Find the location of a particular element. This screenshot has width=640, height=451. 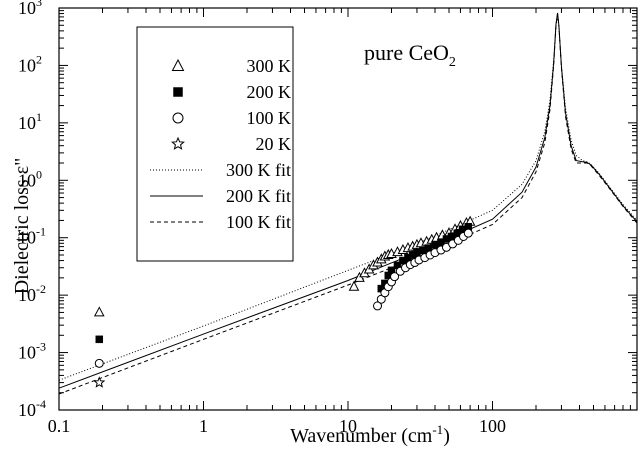

x-tick-label: 10 is located at coordinates (348, 426).